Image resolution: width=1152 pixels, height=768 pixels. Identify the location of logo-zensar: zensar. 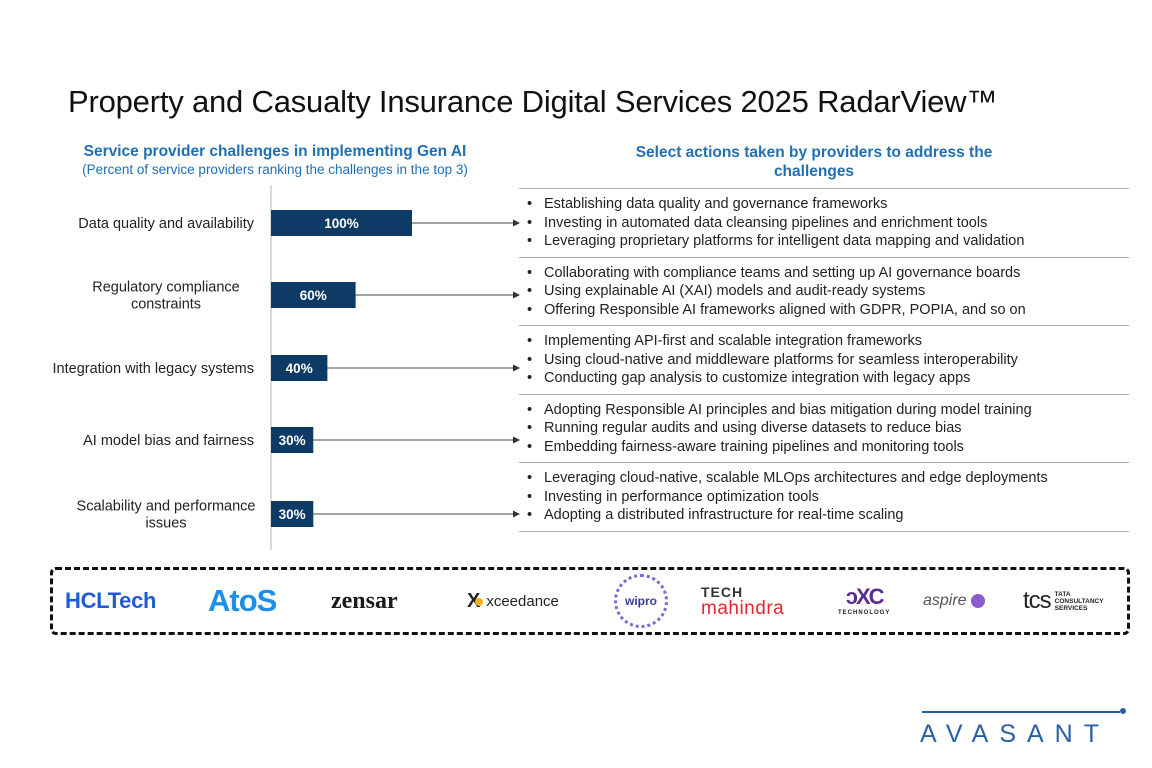
(364, 600).